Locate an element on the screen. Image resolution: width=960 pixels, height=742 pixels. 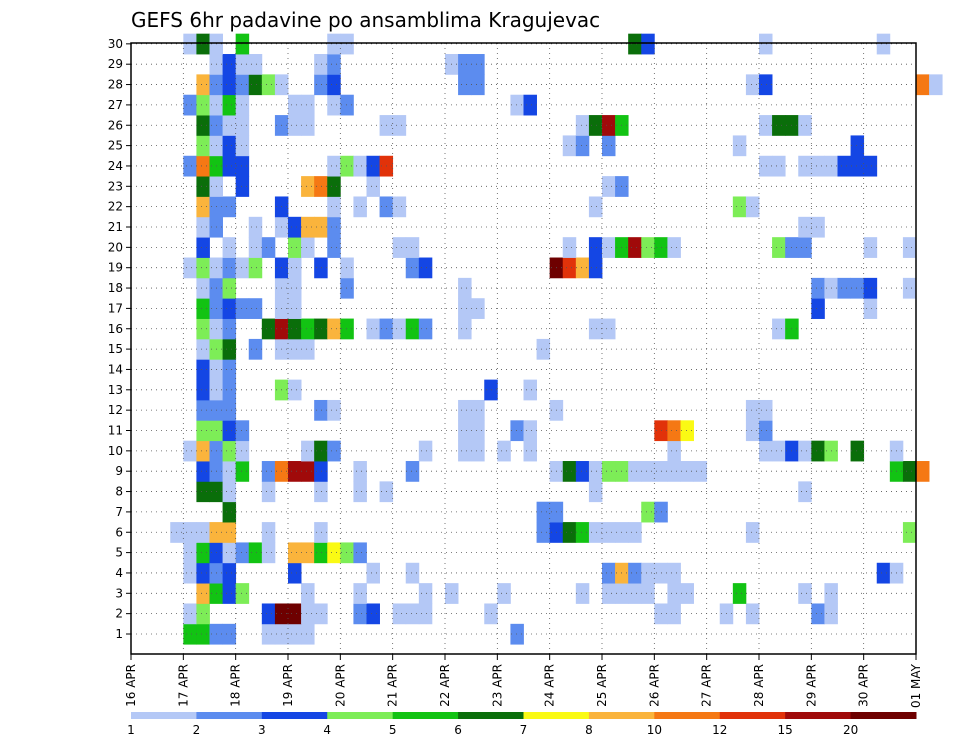
x-tick-label: 29 APR is located at coordinates (811, 685).